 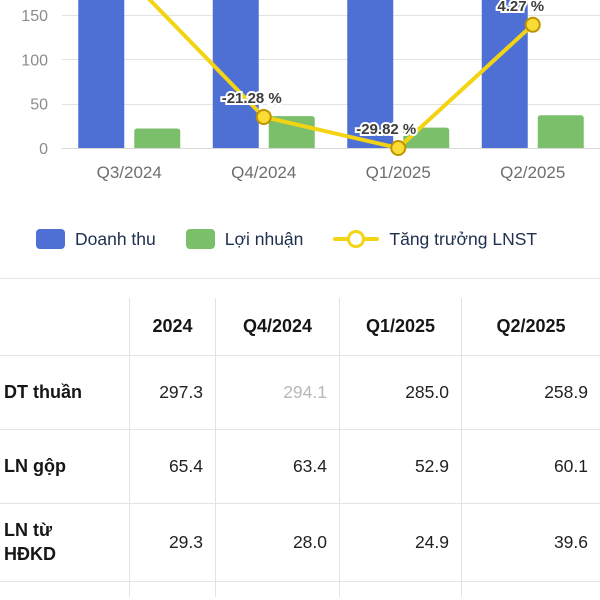 I want to click on x-axis-label: Q2/2025, so click(x=532, y=172).